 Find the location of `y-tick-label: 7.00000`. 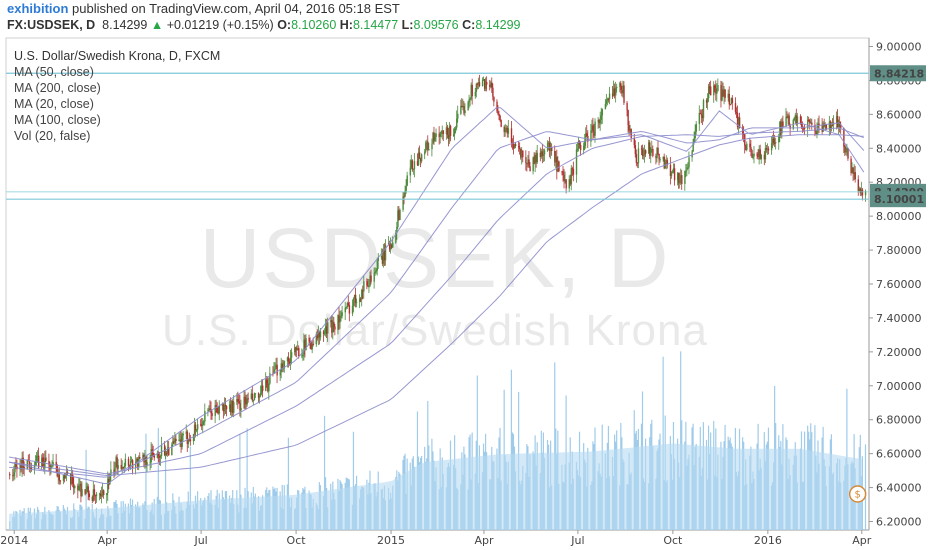

y-tick-label: 7.00000 is located at coordinates (899, 386).